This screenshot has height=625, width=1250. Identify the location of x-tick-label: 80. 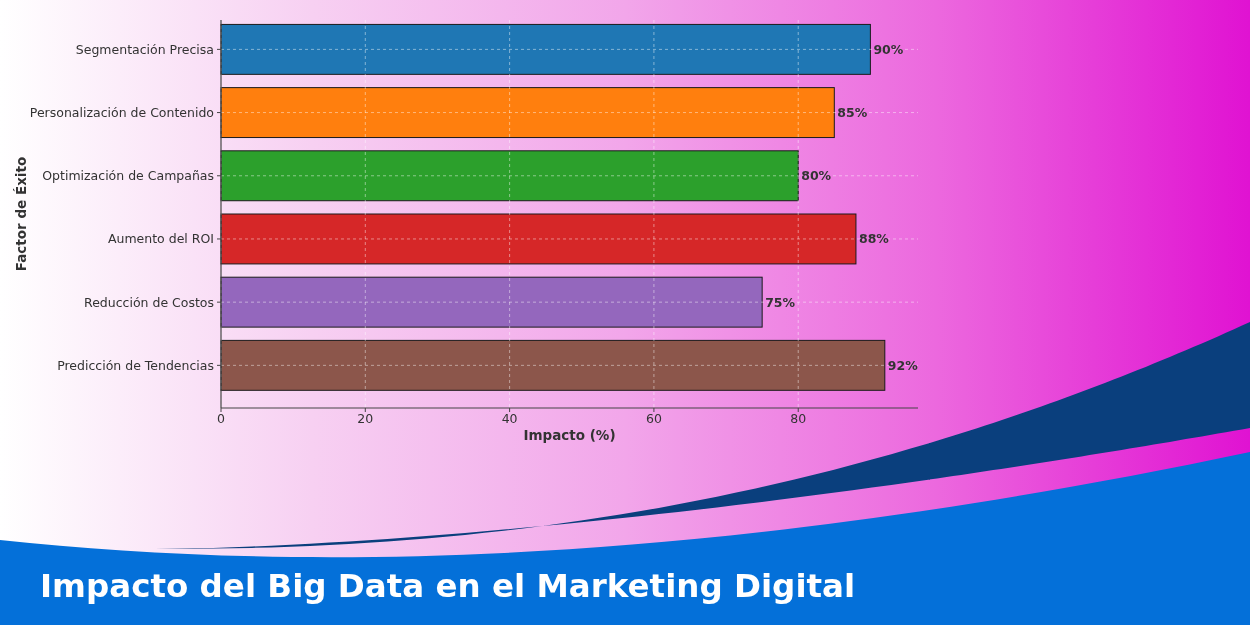
(798, 418).